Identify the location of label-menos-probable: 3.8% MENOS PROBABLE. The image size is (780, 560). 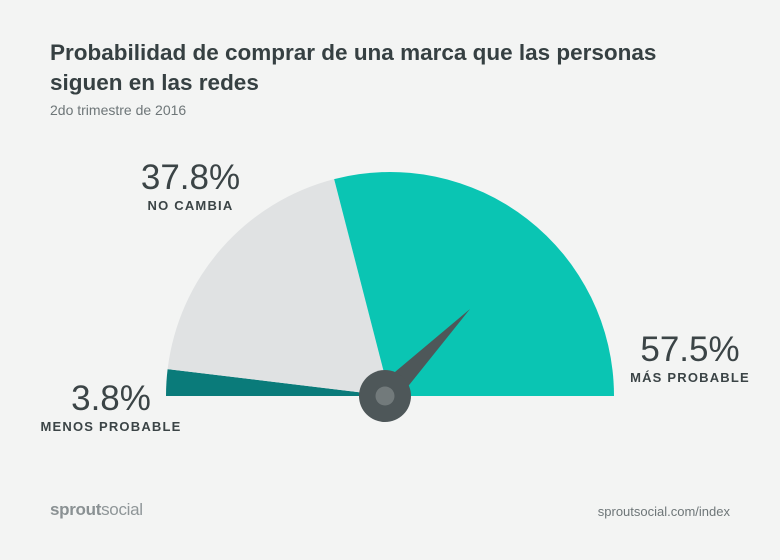
(111, 407).